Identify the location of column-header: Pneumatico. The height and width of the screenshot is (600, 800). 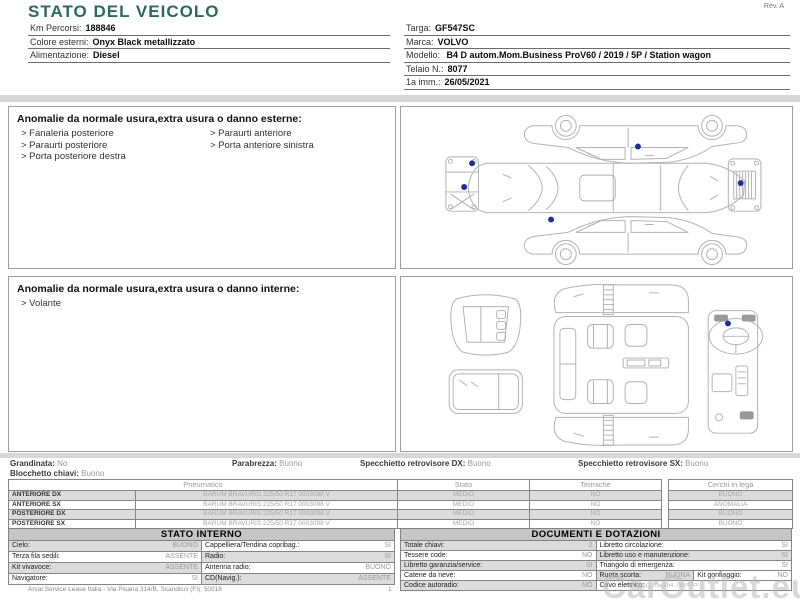
(203, 485).